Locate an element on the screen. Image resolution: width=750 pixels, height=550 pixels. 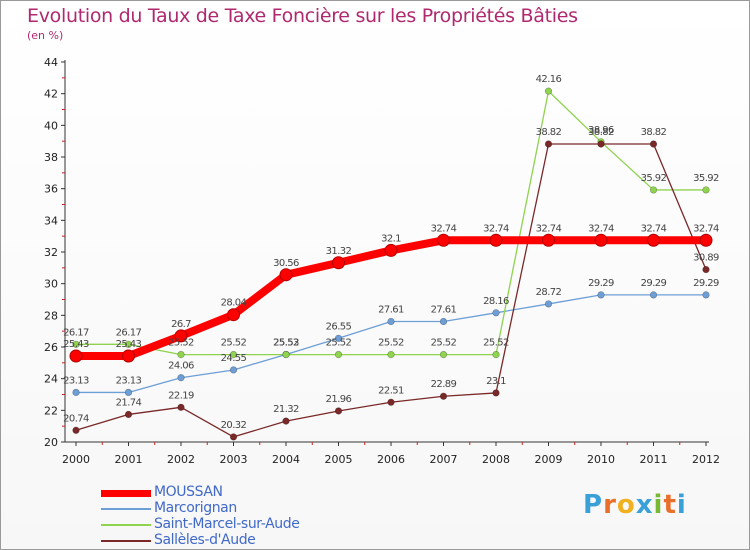
logo-letter: i is located at coordinates (658, 505).